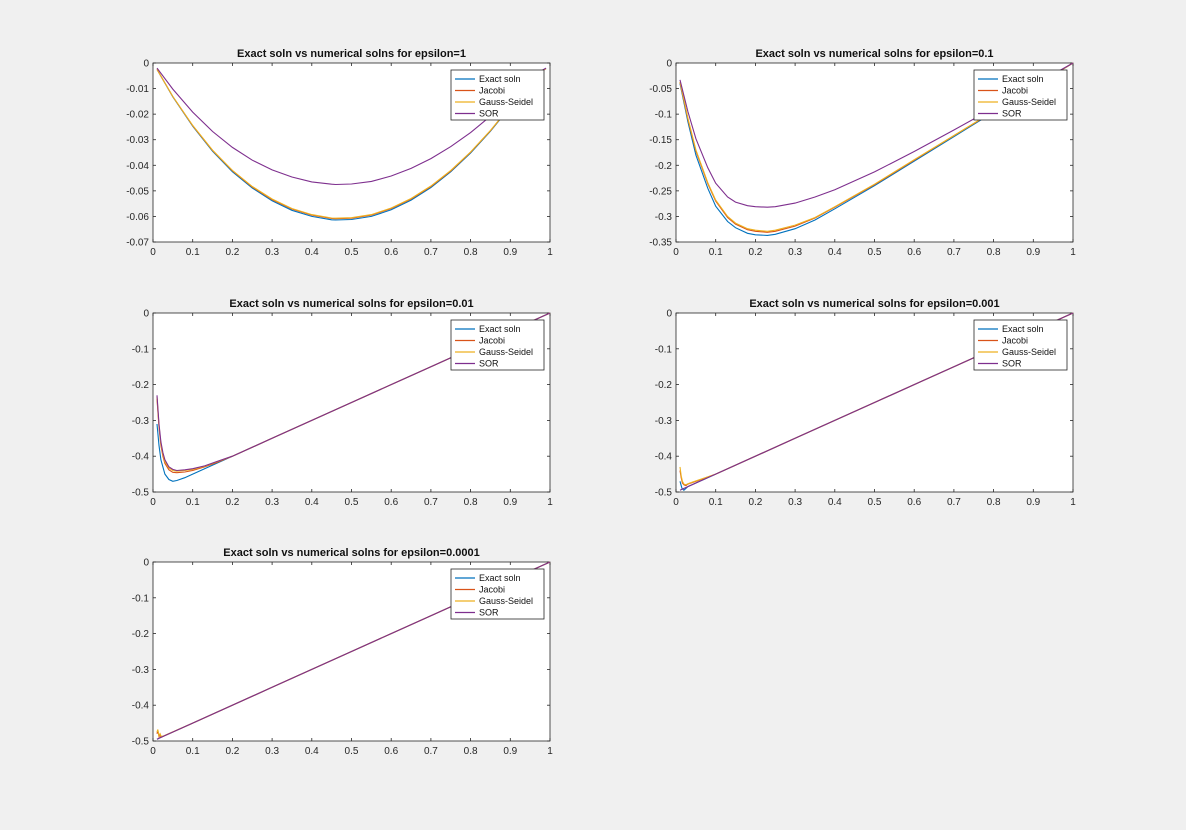  I want to click on y-tick-label: -0.07, so click(137, 243).